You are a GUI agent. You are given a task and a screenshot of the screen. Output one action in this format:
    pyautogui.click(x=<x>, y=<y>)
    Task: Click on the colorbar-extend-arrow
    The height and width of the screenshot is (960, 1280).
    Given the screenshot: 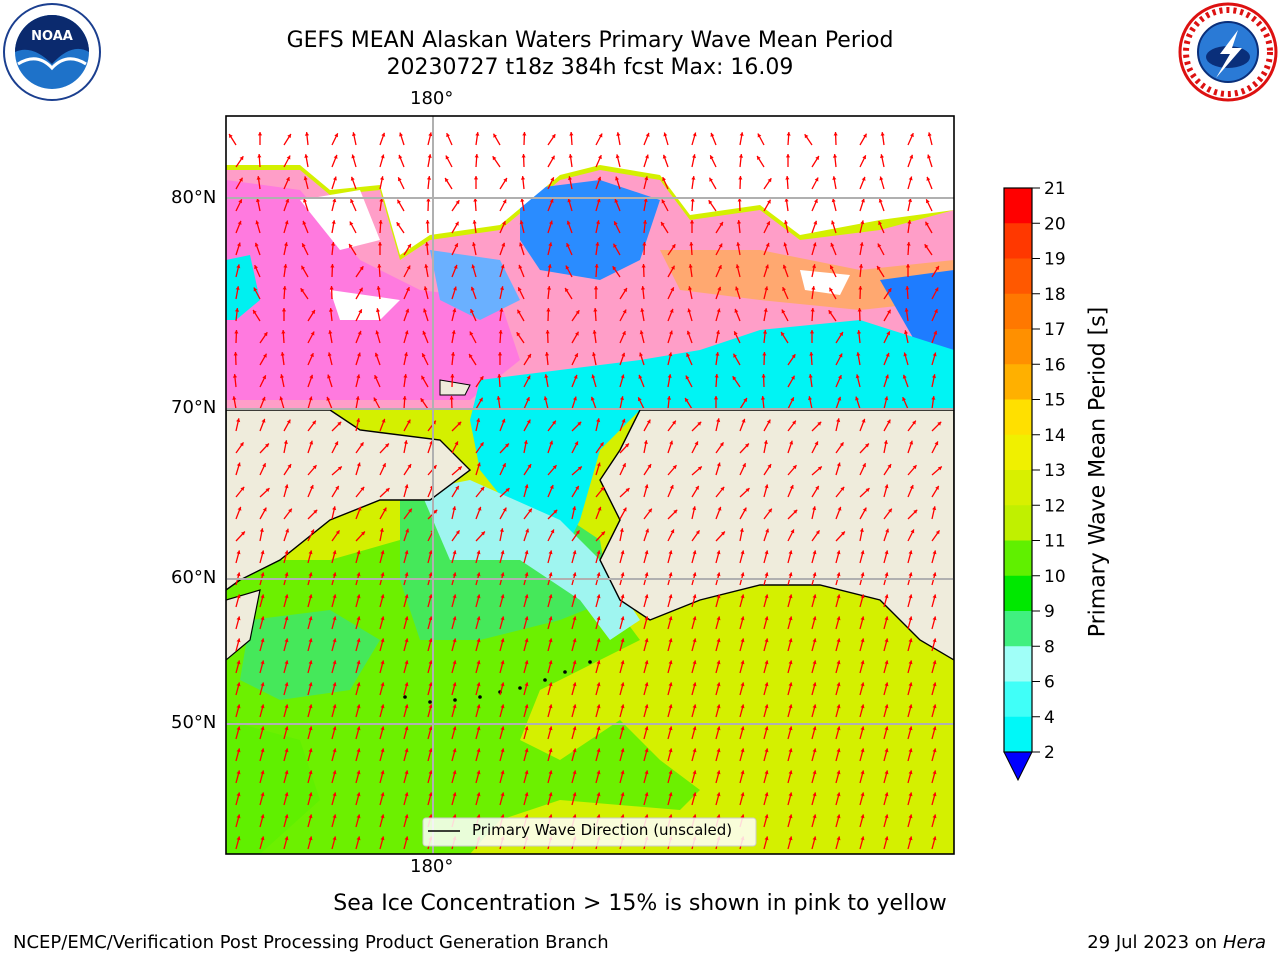 What is the action you would take?
    pyautogui.click(x=1018, y=766)
    